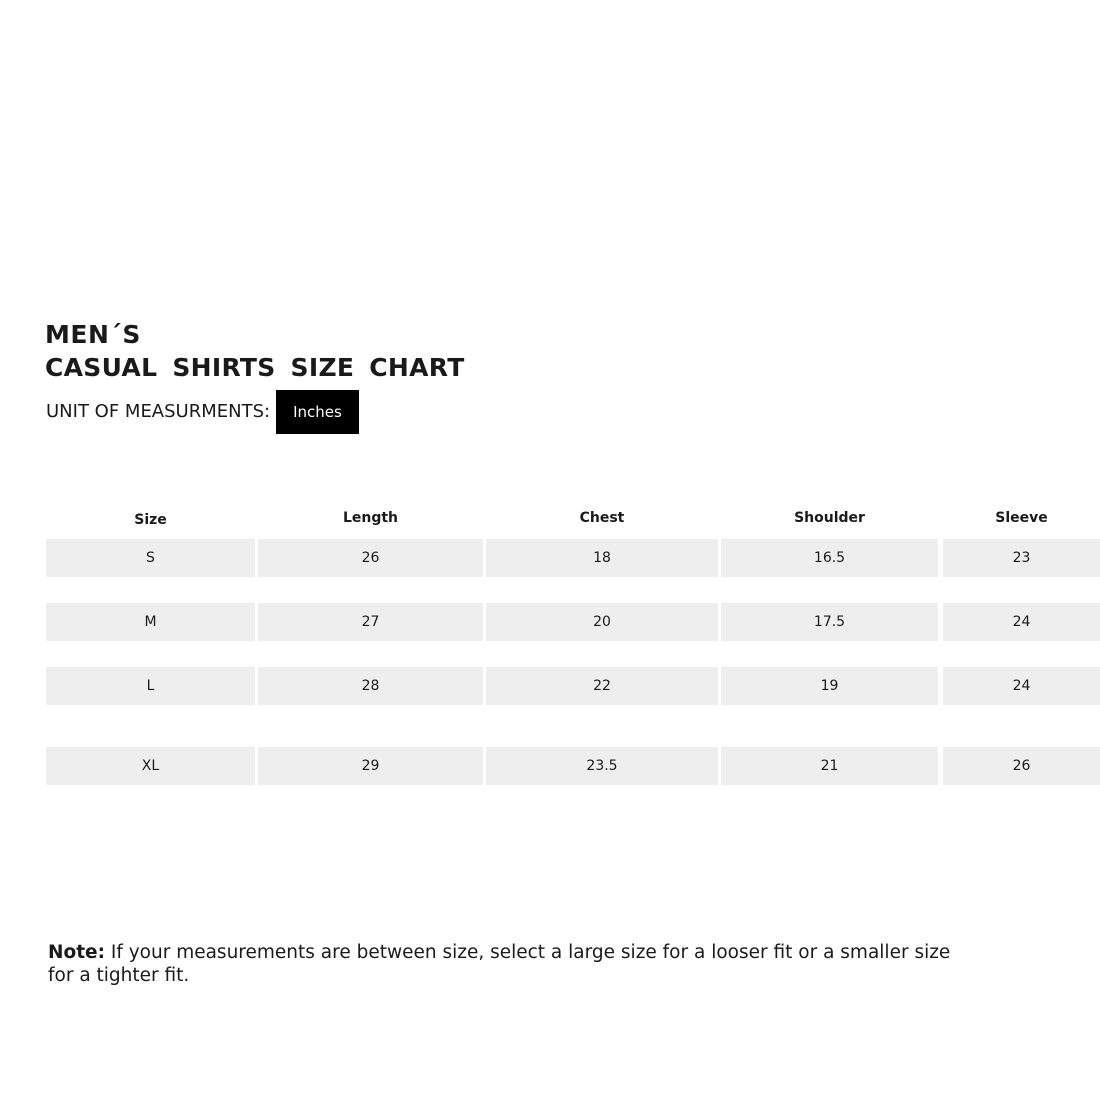 This screenshot has width=1100, height=1100. I want to click on table-cell: 23.5, so click(602, 766).